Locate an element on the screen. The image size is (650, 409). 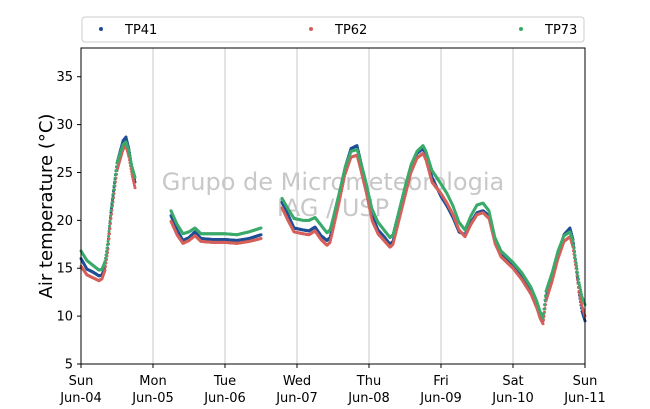
legend-marker-tp73 is located at coordinates (521, 29).